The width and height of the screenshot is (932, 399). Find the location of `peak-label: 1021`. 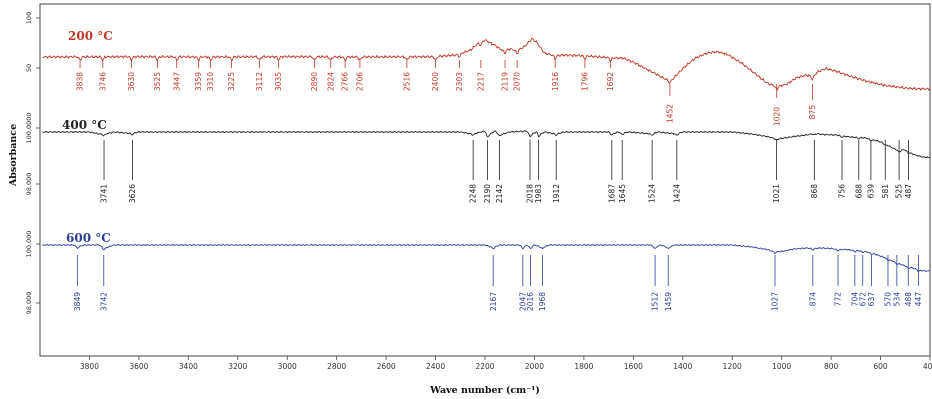

peak-label: 1021 is located at coordinates (776, 193).